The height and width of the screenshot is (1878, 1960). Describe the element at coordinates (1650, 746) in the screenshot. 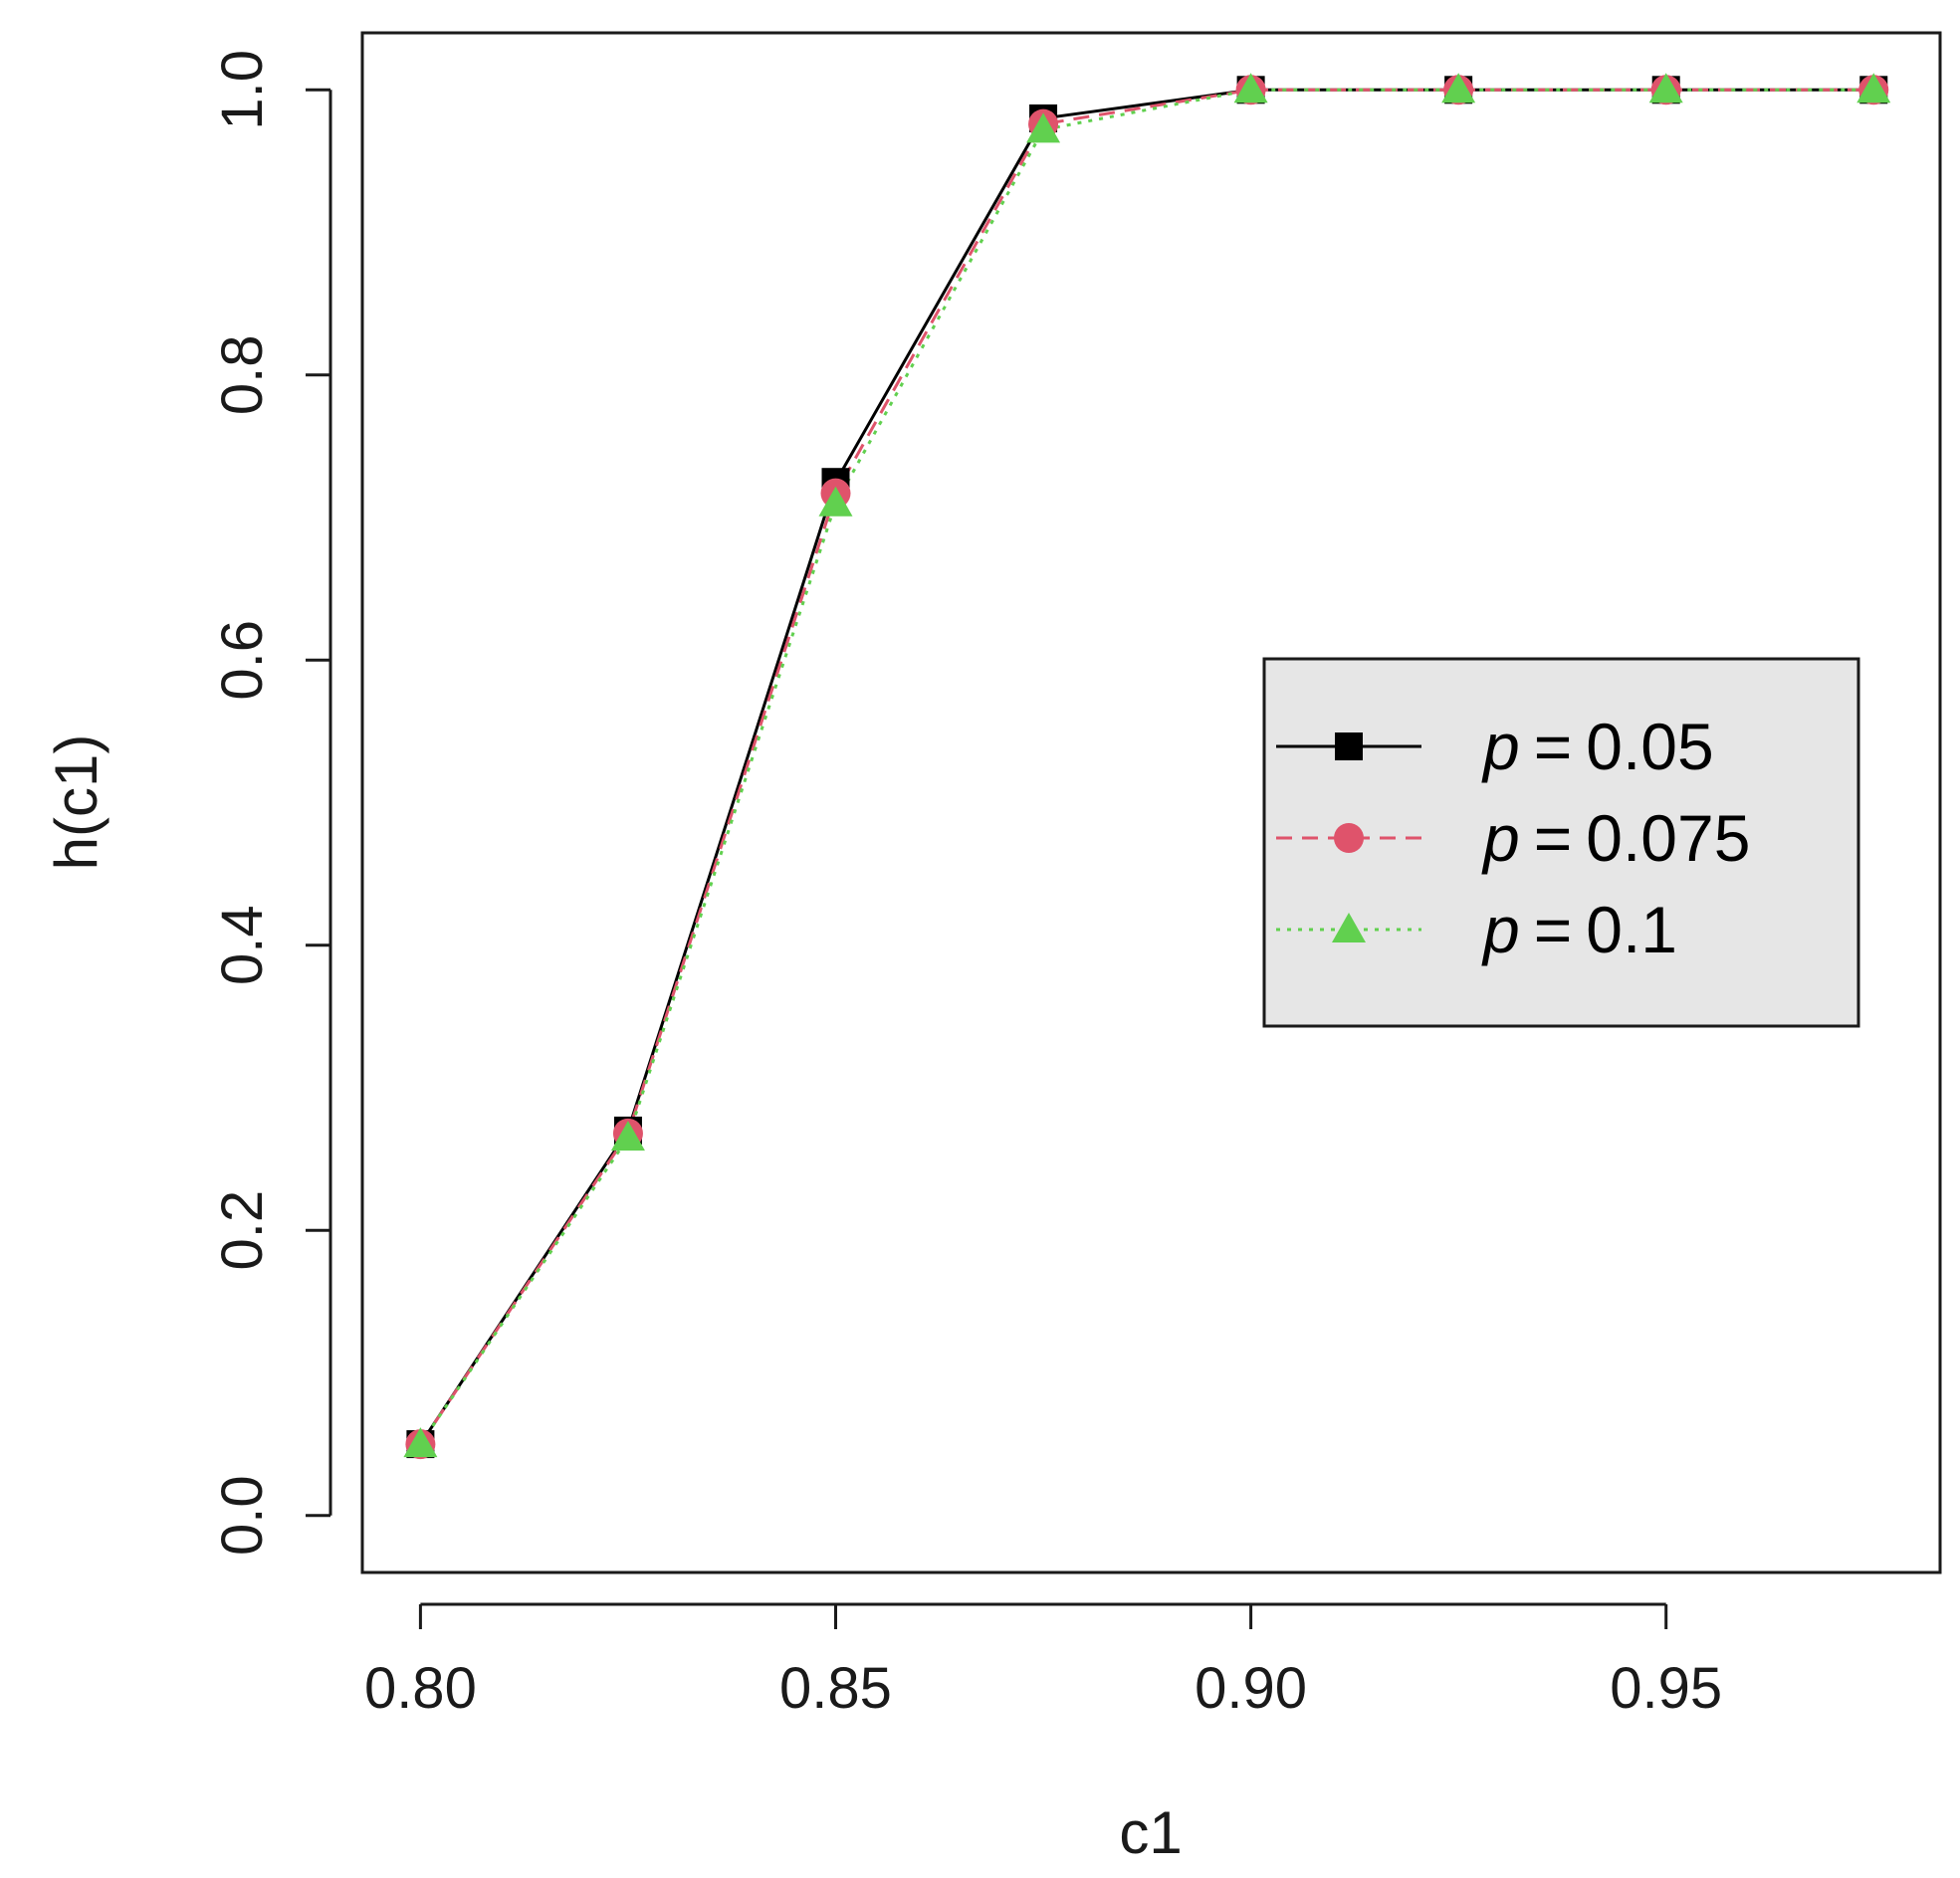

I see `legend-value: 0.05` at that location.